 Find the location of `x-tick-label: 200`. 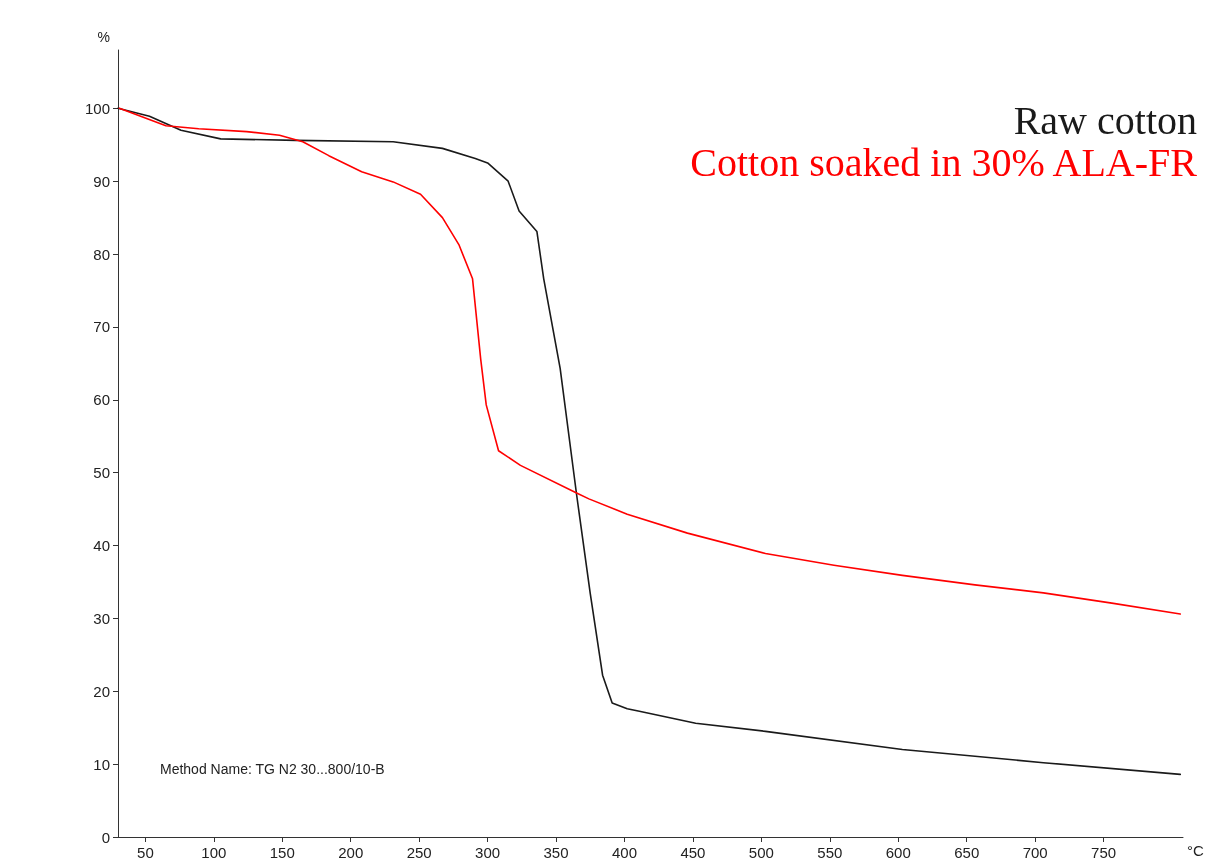

x-tick-label: 200 is located at coordinates (351, 852).